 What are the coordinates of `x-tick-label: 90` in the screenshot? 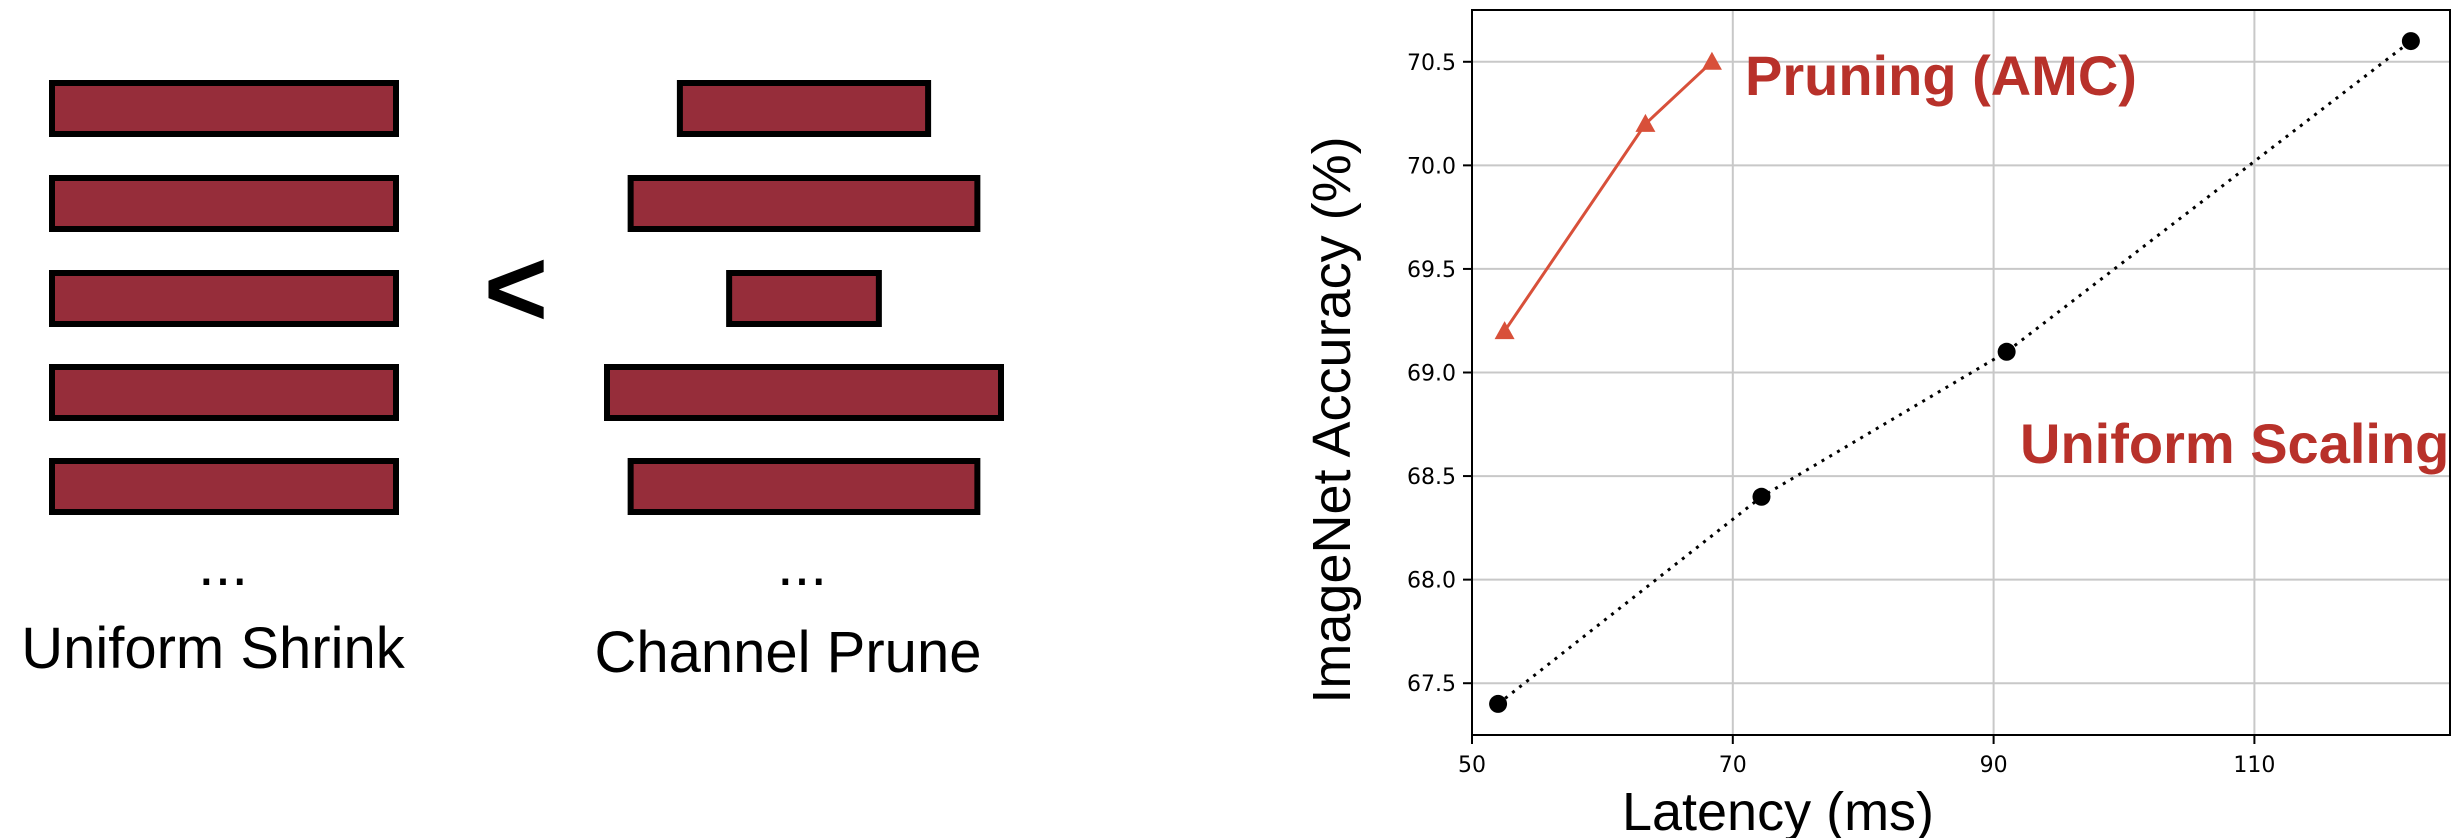 It's located at (1994, 765).